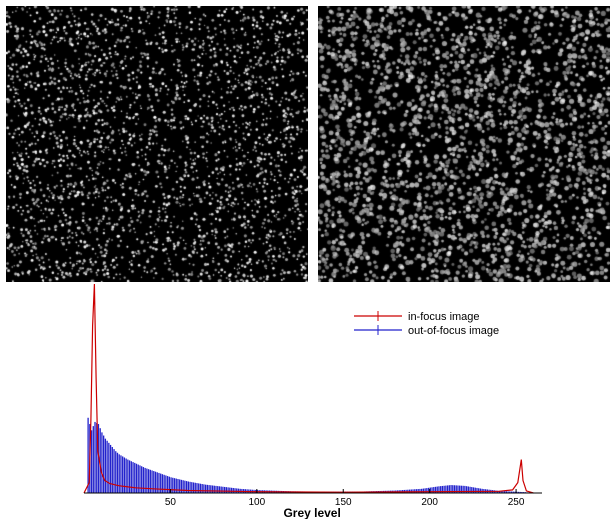  I want to click on legend-label: in-focus image, so click(444, 317).